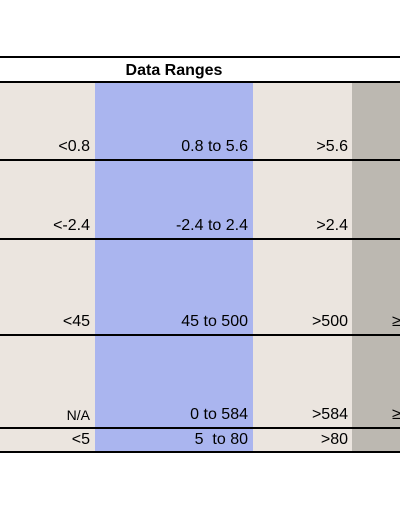  I want to click on cell-low: <0.8, so click(47, 121).